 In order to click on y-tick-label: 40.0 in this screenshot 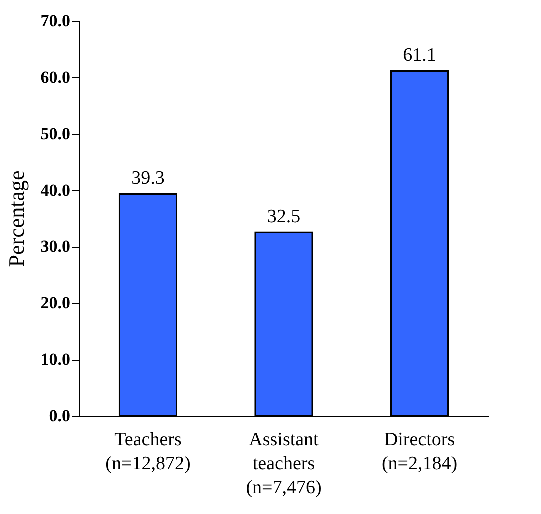, I will do `click(55, 190)`.